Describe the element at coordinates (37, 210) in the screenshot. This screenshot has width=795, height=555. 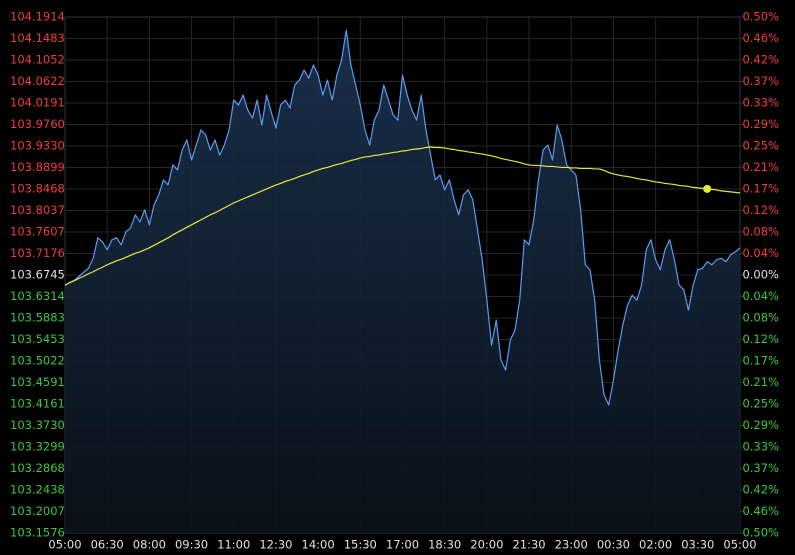
I see `y-tick-label: 103.8037` at that location.